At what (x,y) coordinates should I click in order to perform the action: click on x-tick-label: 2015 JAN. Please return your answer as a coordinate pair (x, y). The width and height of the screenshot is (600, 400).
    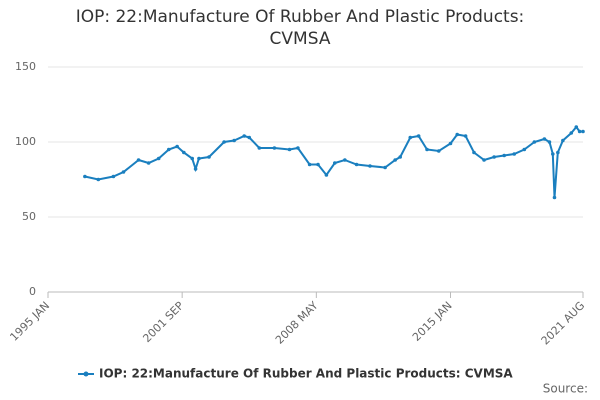
    Looking at the image, I should click on (432, 321).